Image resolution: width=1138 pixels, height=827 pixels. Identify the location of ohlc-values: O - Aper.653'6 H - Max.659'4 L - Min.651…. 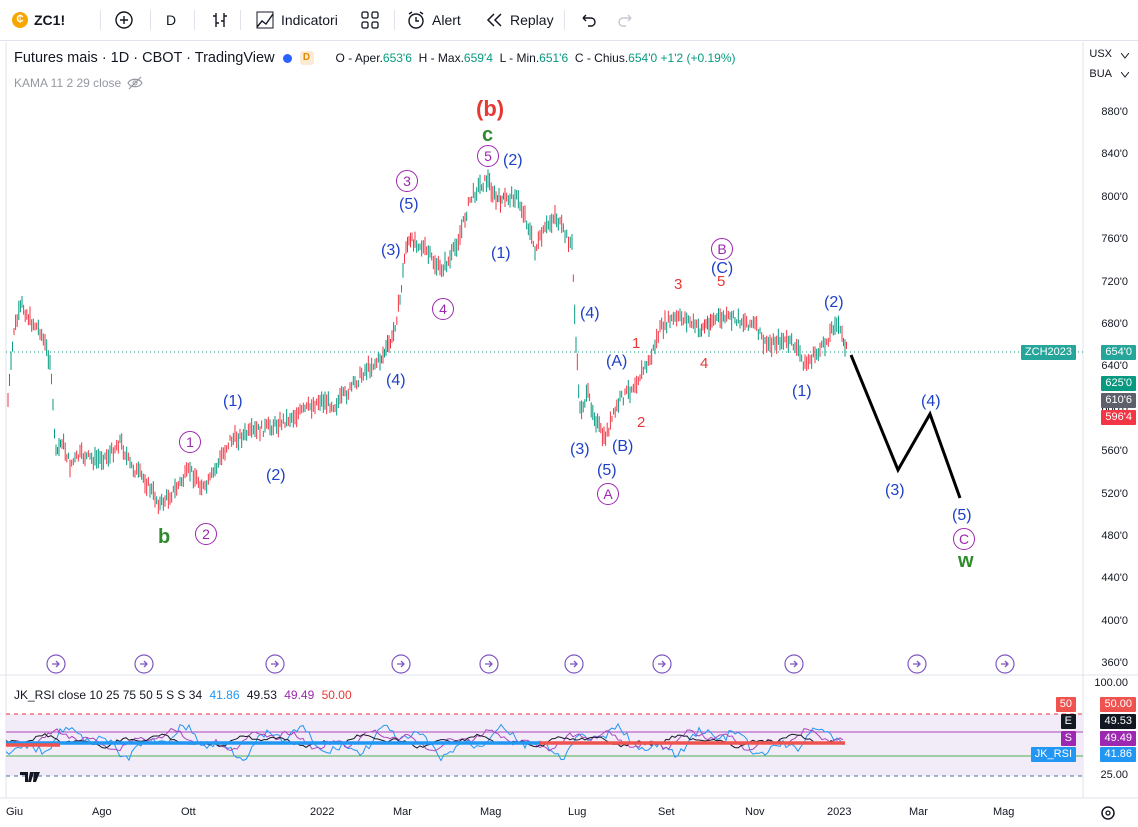
(535, 58).